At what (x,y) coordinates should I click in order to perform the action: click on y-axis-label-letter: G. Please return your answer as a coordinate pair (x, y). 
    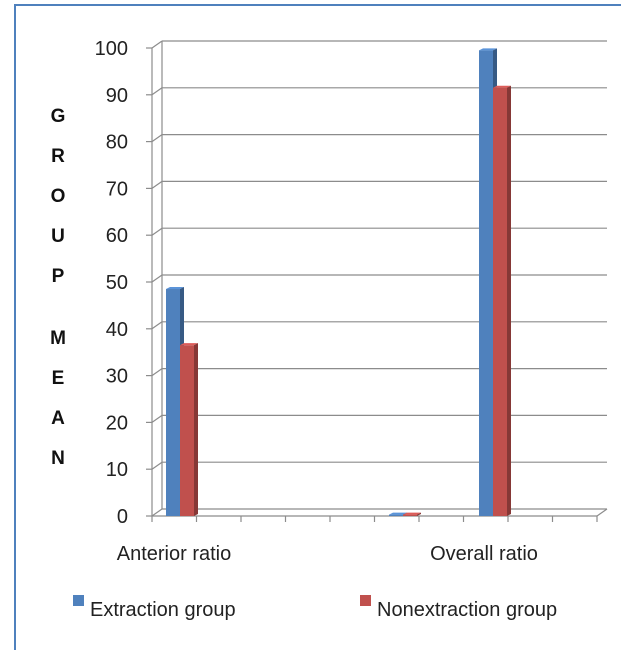
    Looking at the image, I should click on (58, 116).